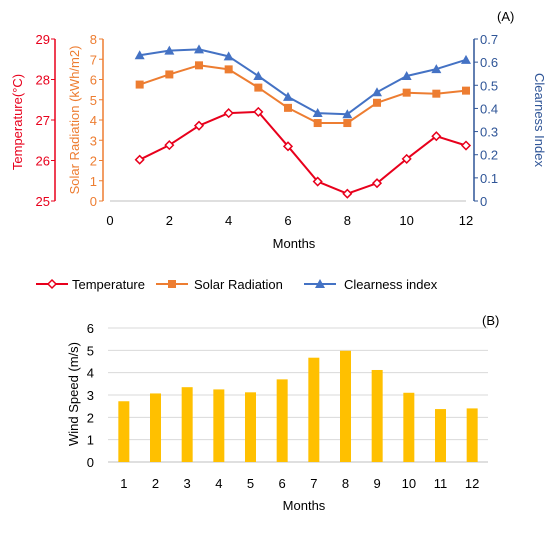 The height and width of the screenshot is (543, 550). Describe the element at coordinates (90, 328) in the screenshot. I see `panel-b-y-tick-label: 6` at that location.